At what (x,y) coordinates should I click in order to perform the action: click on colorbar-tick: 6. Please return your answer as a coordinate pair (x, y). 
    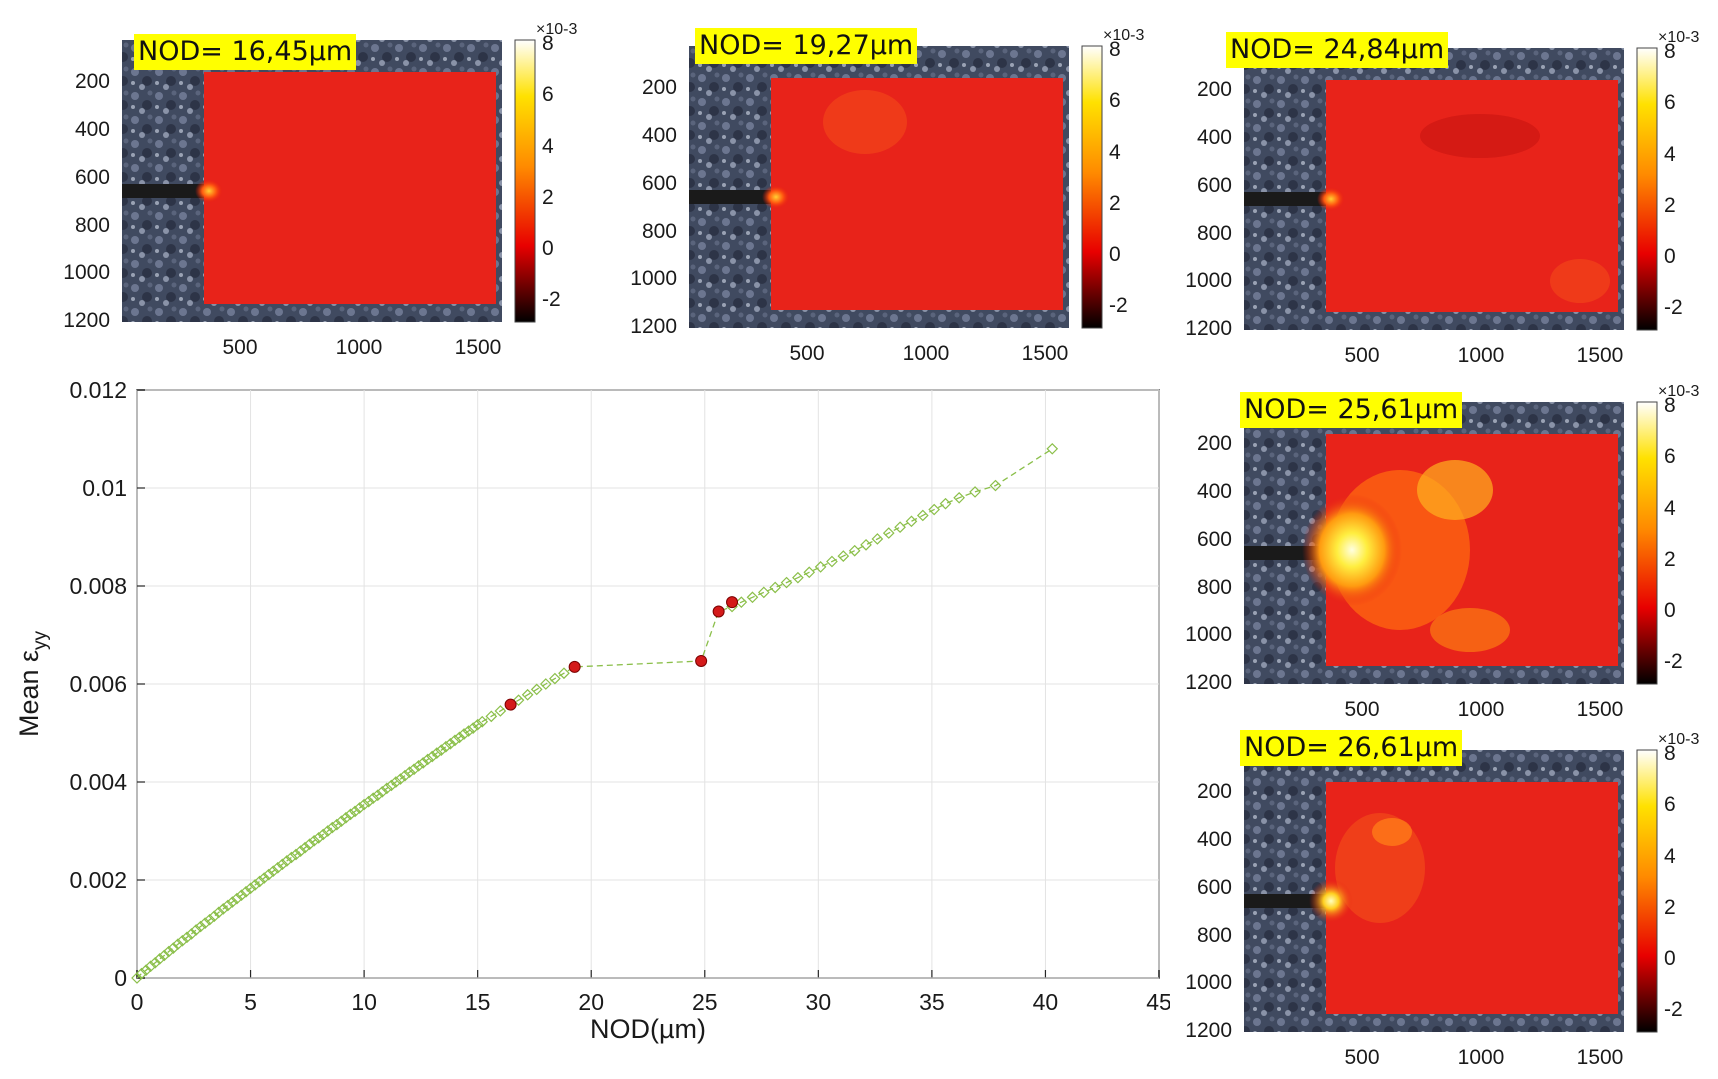
    Looking at the image, I should click on (1115, 100).